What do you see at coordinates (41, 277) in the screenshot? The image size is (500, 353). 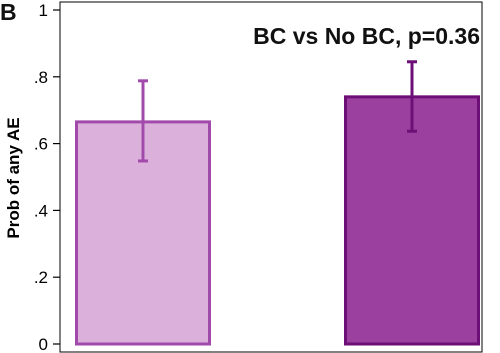 I see `y-tick-label: .2` at bounding box center [41, 277].